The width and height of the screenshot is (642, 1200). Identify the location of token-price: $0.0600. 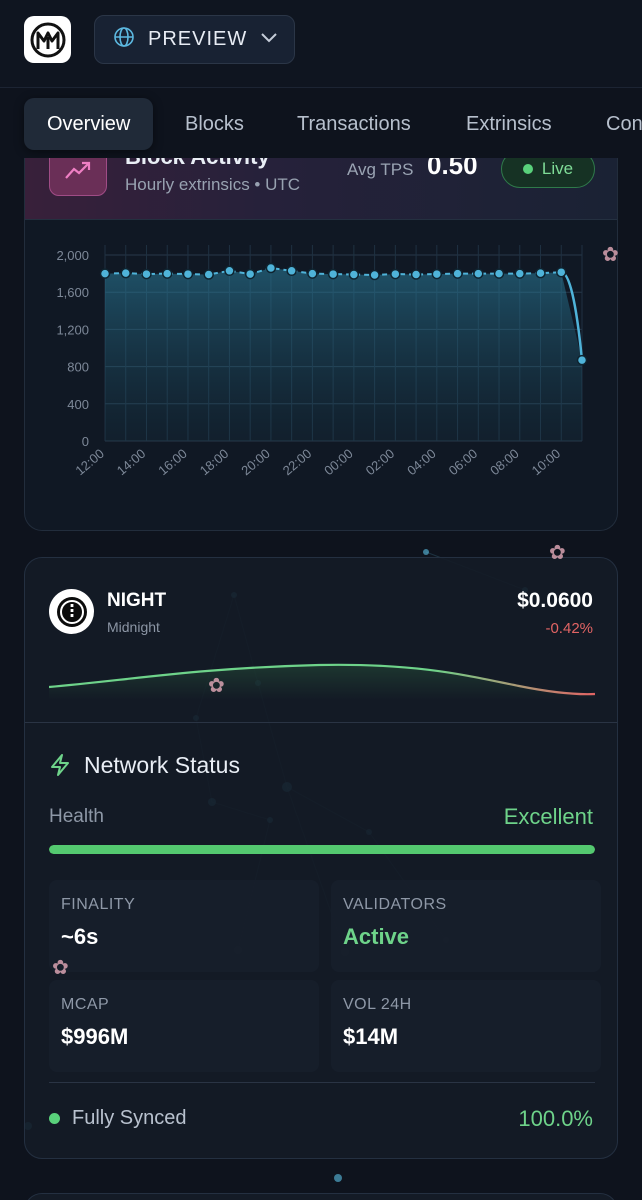
(555, 600).